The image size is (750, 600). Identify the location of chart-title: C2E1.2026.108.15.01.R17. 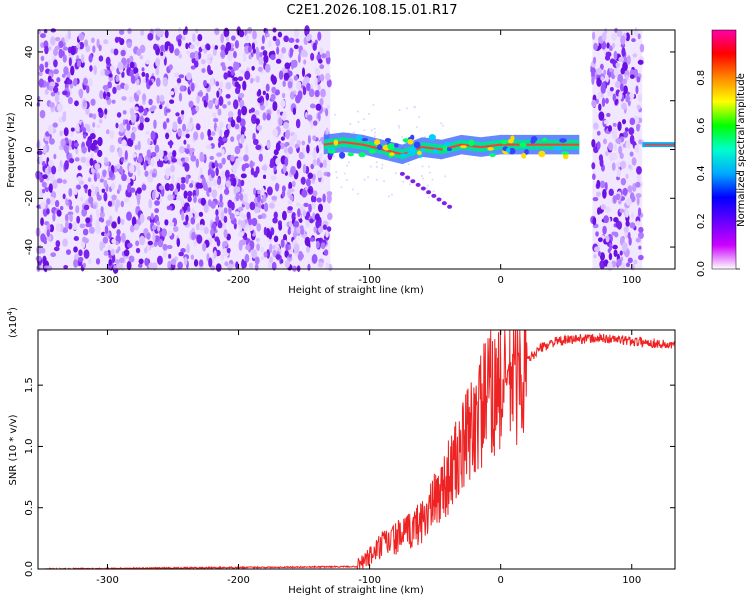
(371, 10).